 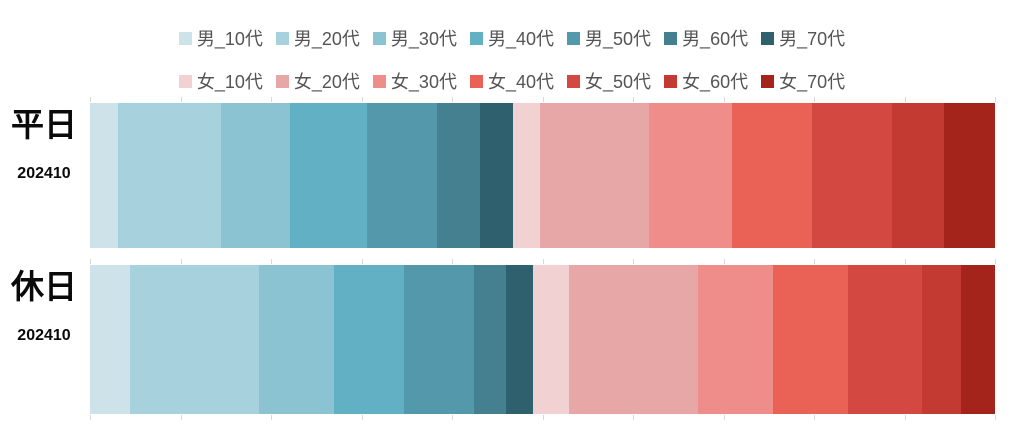 I want to click on legend-item-female-20s: 女_20代, so click(x=317, y=81).